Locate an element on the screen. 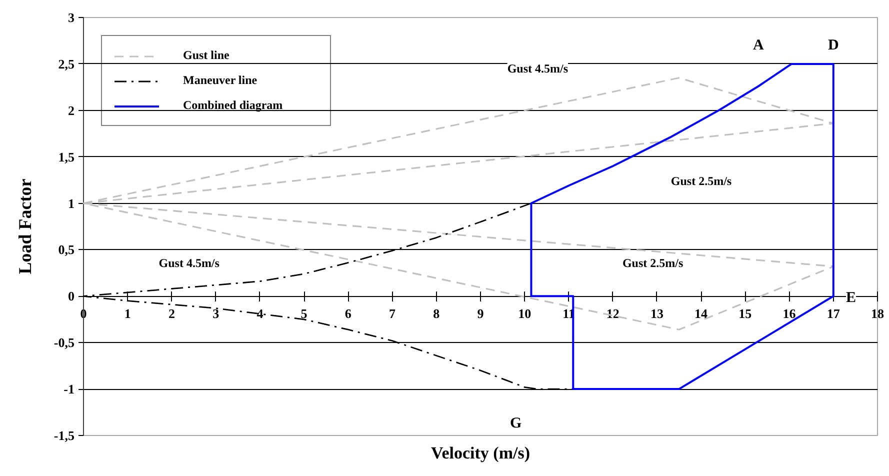 This screenshot has height=476, width=889. x-tick-label: 15 is located at coordinates (745, 314).